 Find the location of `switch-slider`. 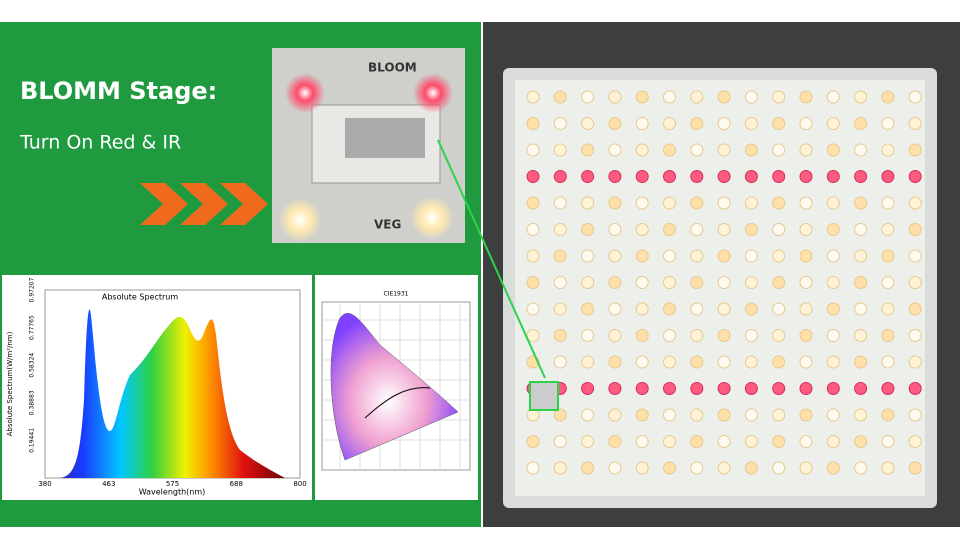

switch-slider is located at coordinates (385, 138).